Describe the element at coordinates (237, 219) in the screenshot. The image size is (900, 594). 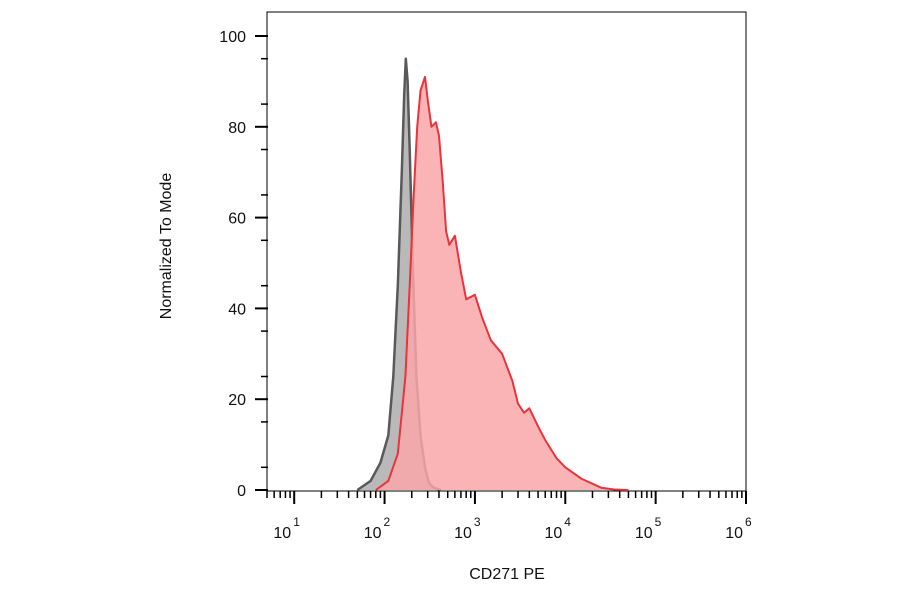
I see `y-tick-label: 60` at that location.